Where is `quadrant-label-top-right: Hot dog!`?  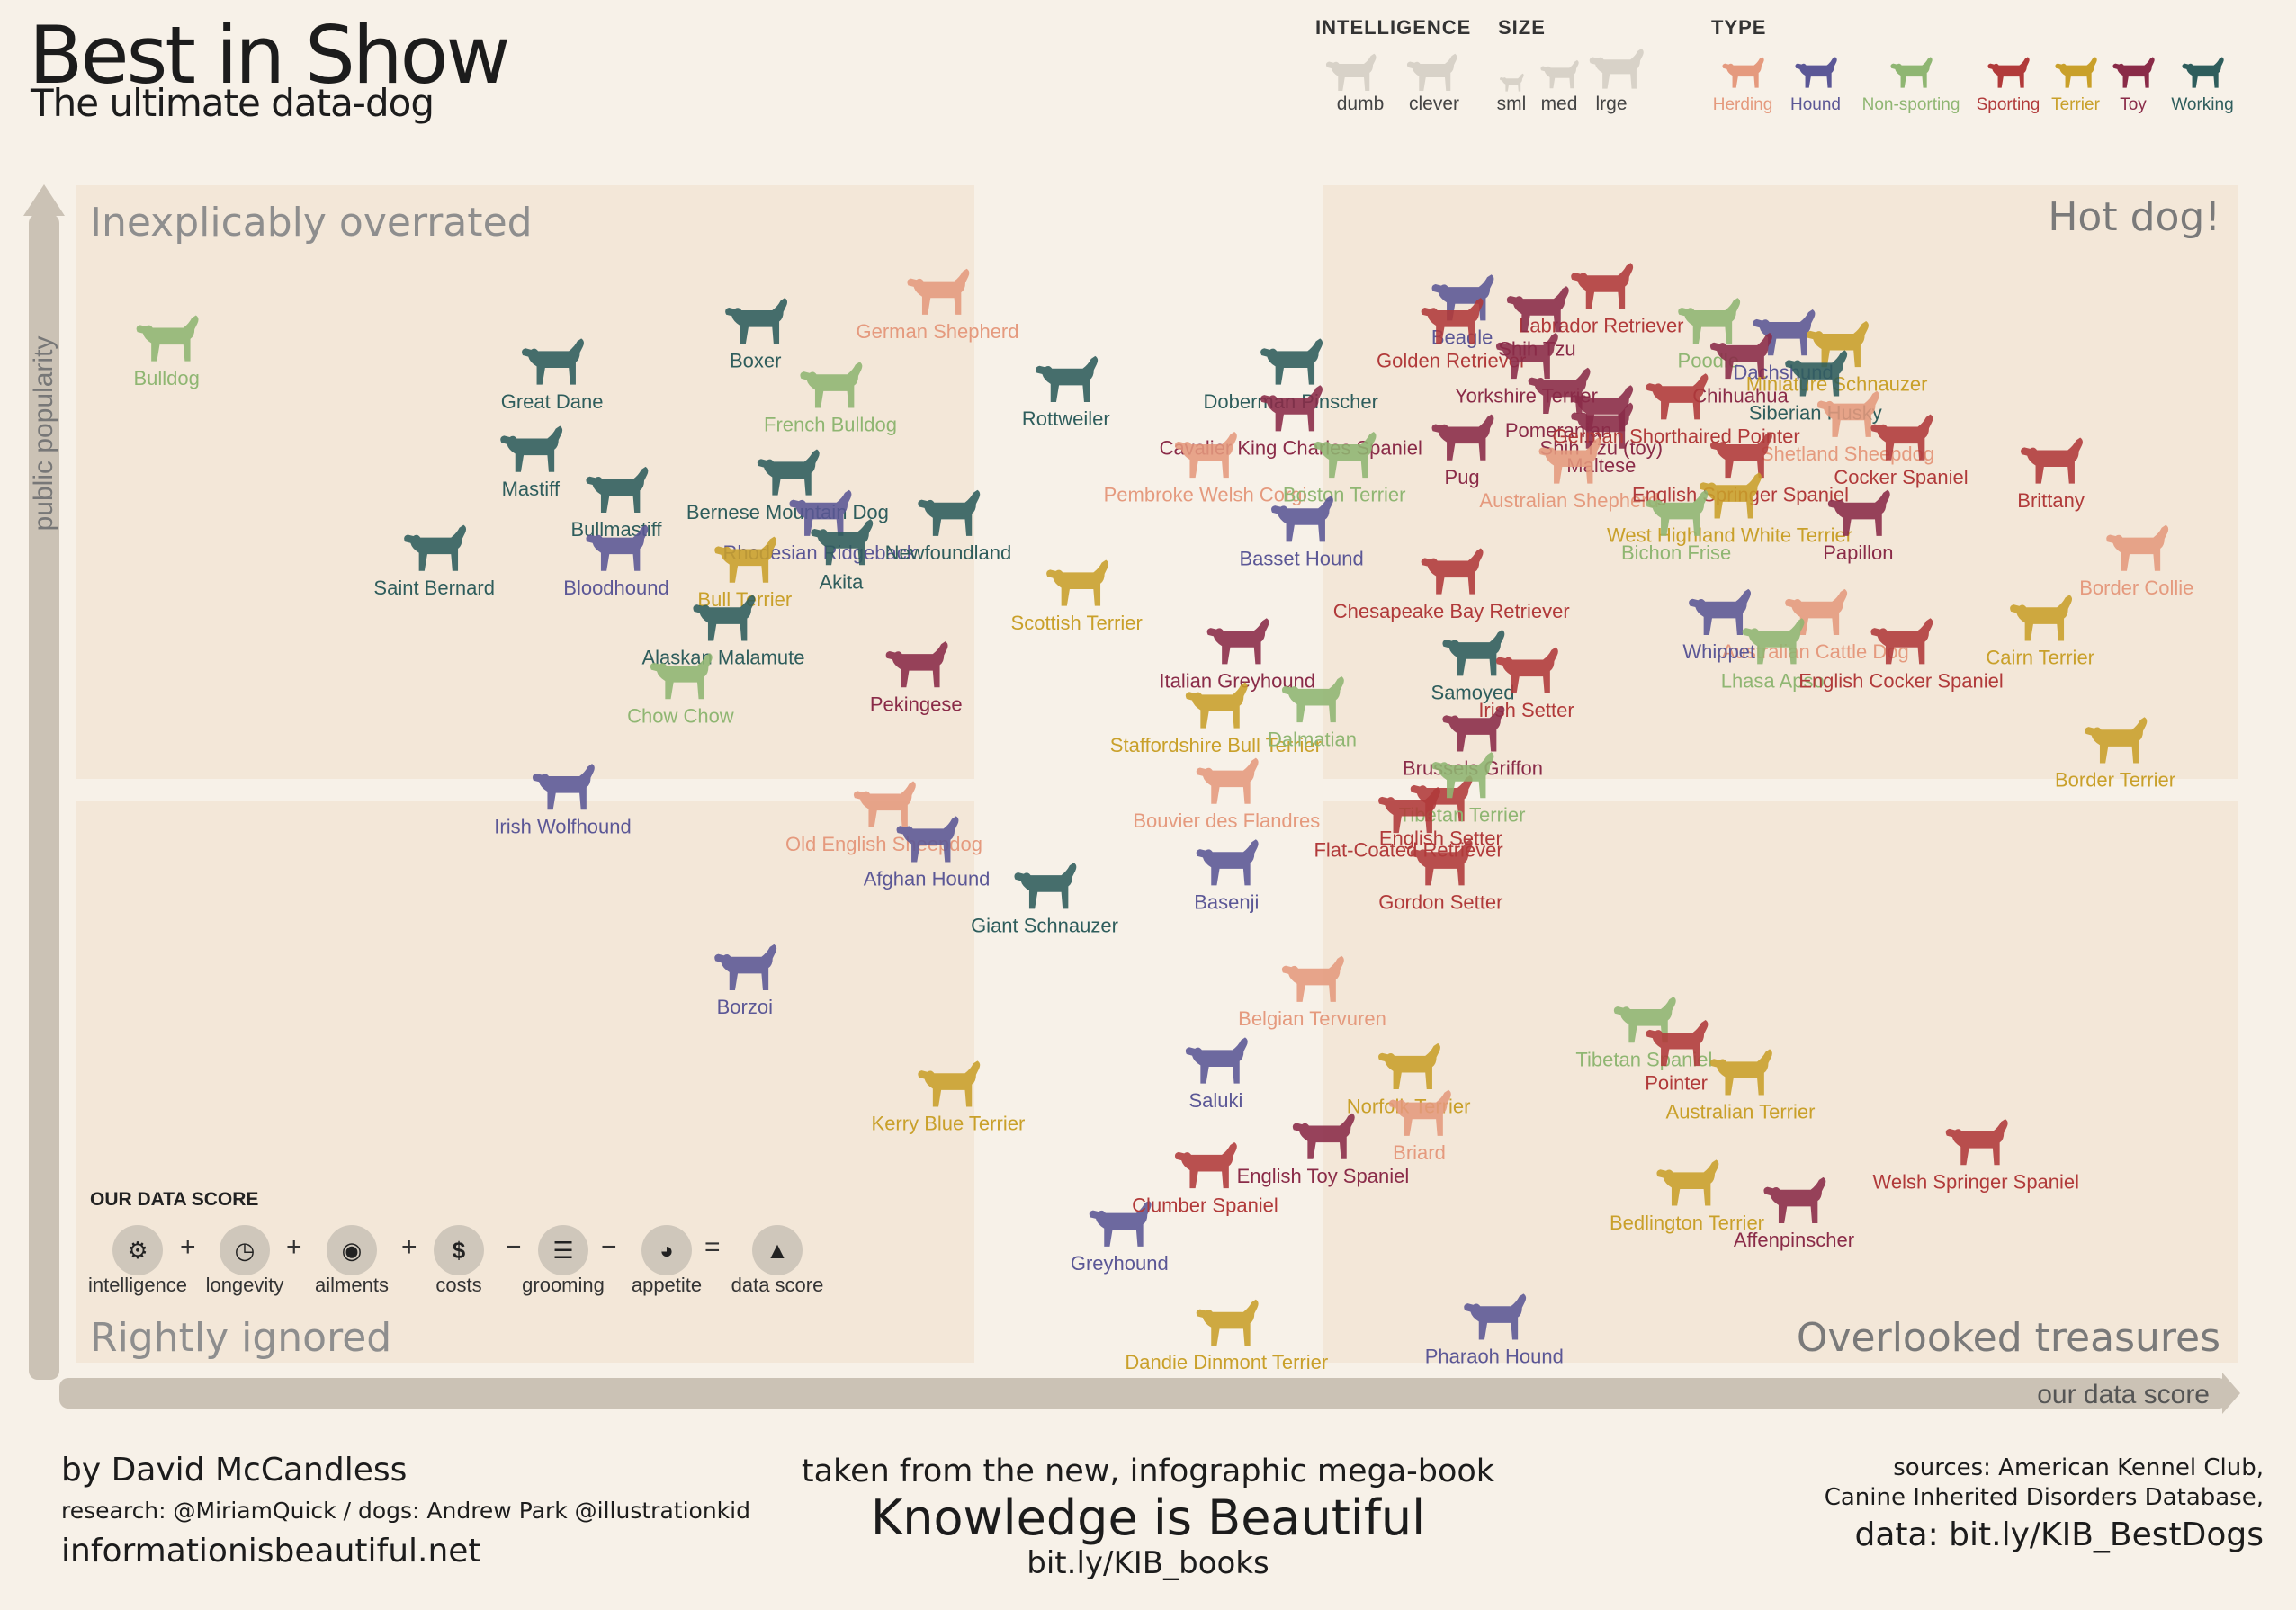 quadrant-label-top-right: Hot dog! is located at coordinates (2134, 217).